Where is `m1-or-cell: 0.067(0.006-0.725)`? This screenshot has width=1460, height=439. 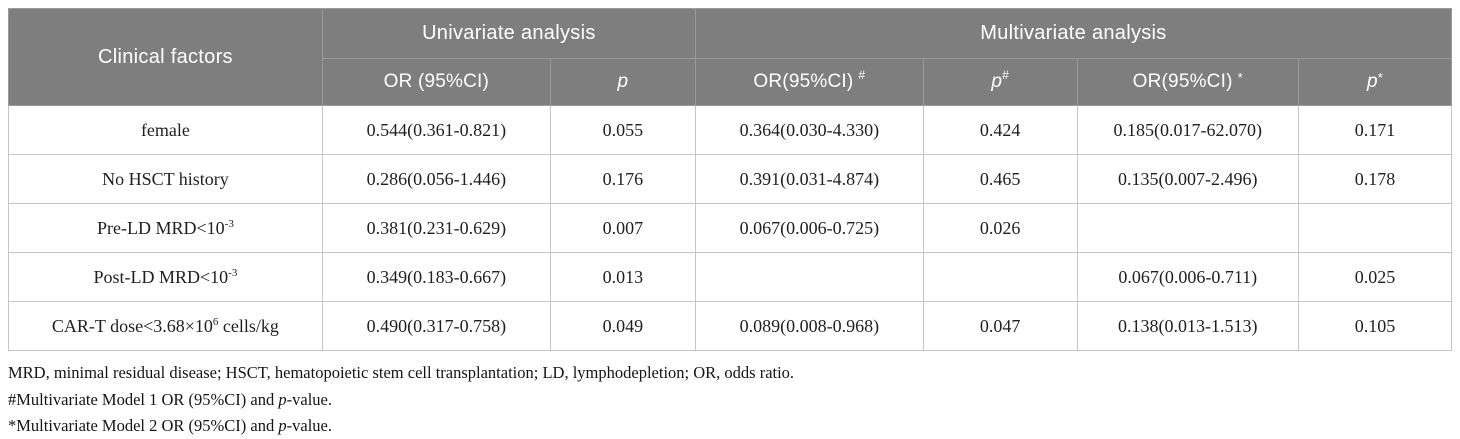 m1-or-cell: 0.067(0.006-0.725) is located at coordinates (809, 228).